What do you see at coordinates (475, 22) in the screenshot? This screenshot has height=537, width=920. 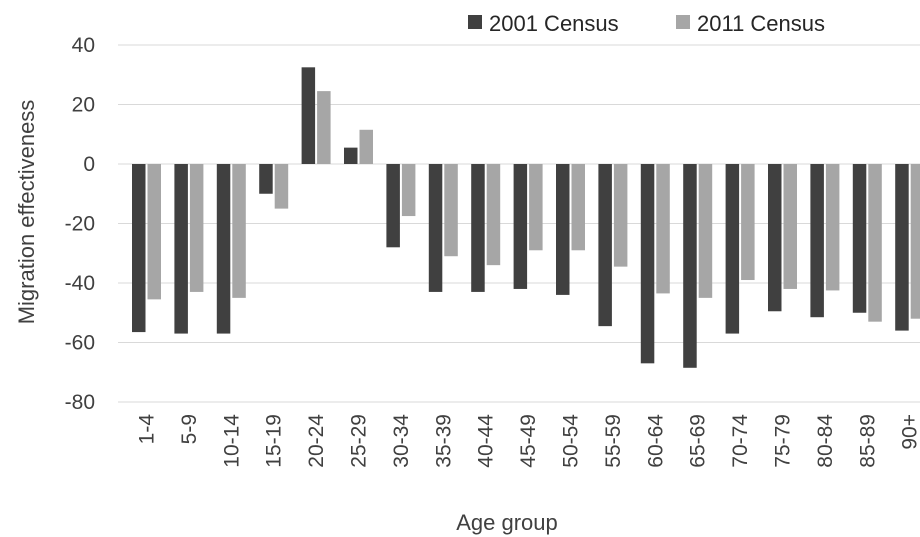 I see `legend-swatch-2001` at bounding box center [475, 22].